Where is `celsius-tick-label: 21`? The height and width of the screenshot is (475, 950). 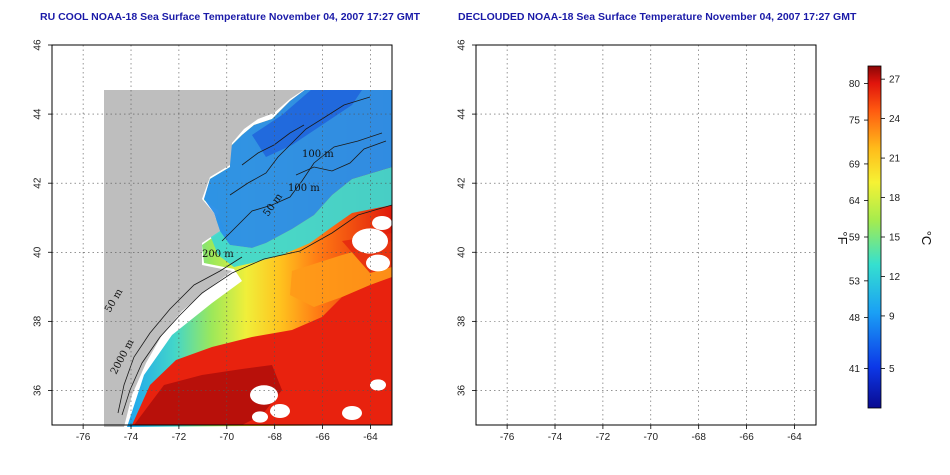 celsius-tick-label: 21 is located at coordinates (895, 159).